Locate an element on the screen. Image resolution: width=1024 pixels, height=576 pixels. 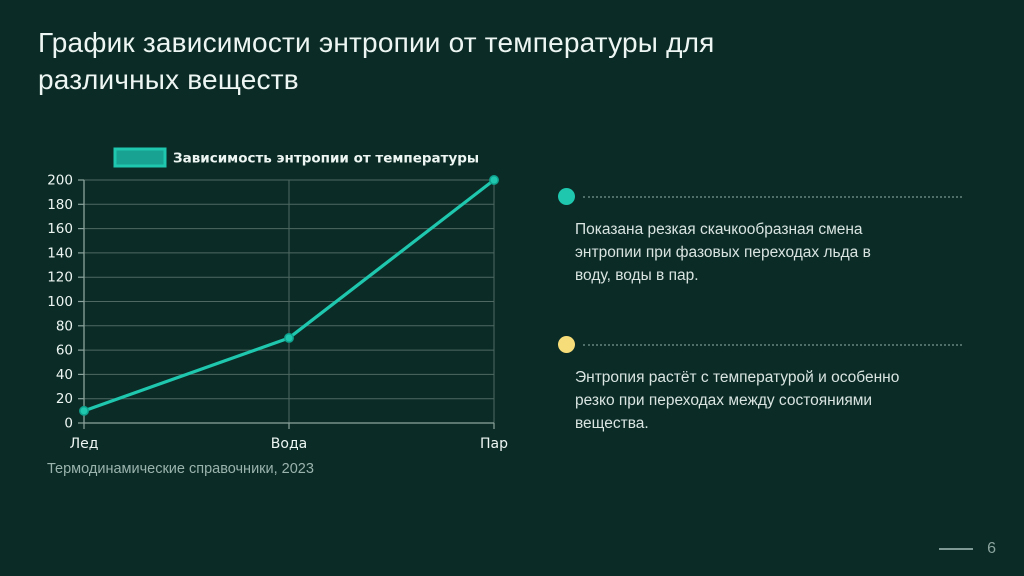
svg-text: 160 is located at coordinates (60, 229).